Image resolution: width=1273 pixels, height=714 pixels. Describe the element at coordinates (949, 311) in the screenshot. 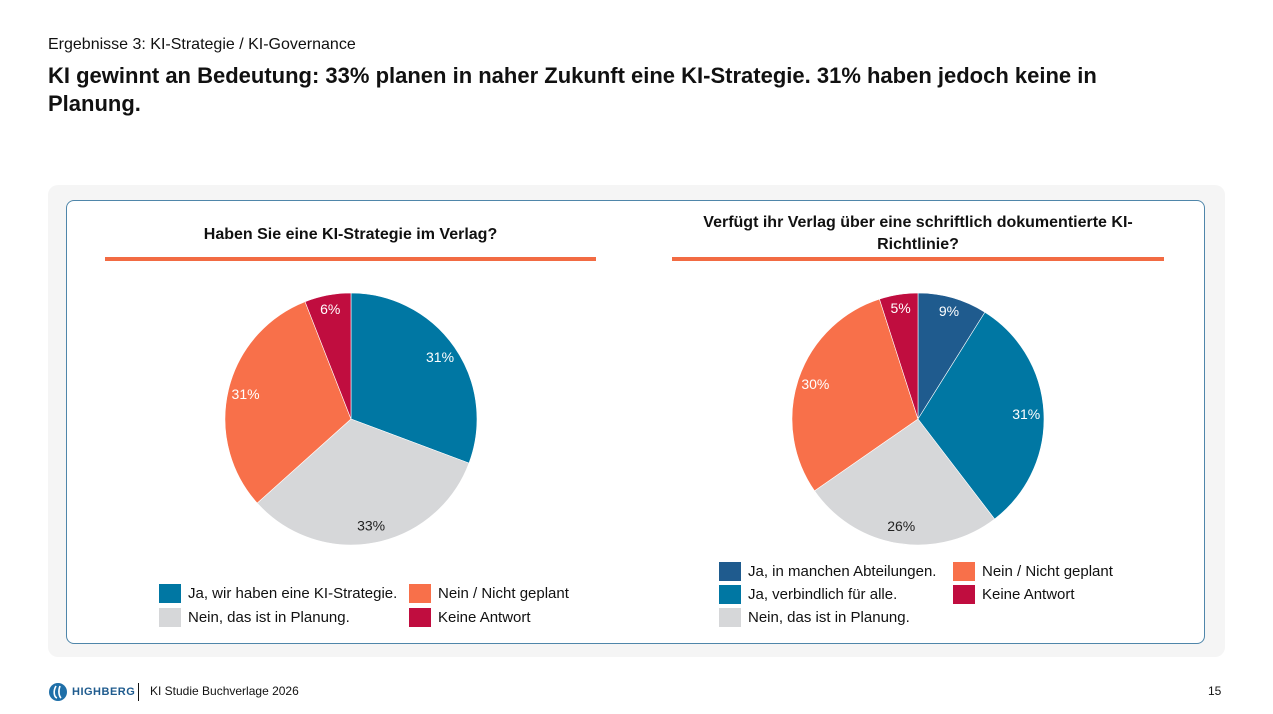

I see `data-label: 9%` at that location.